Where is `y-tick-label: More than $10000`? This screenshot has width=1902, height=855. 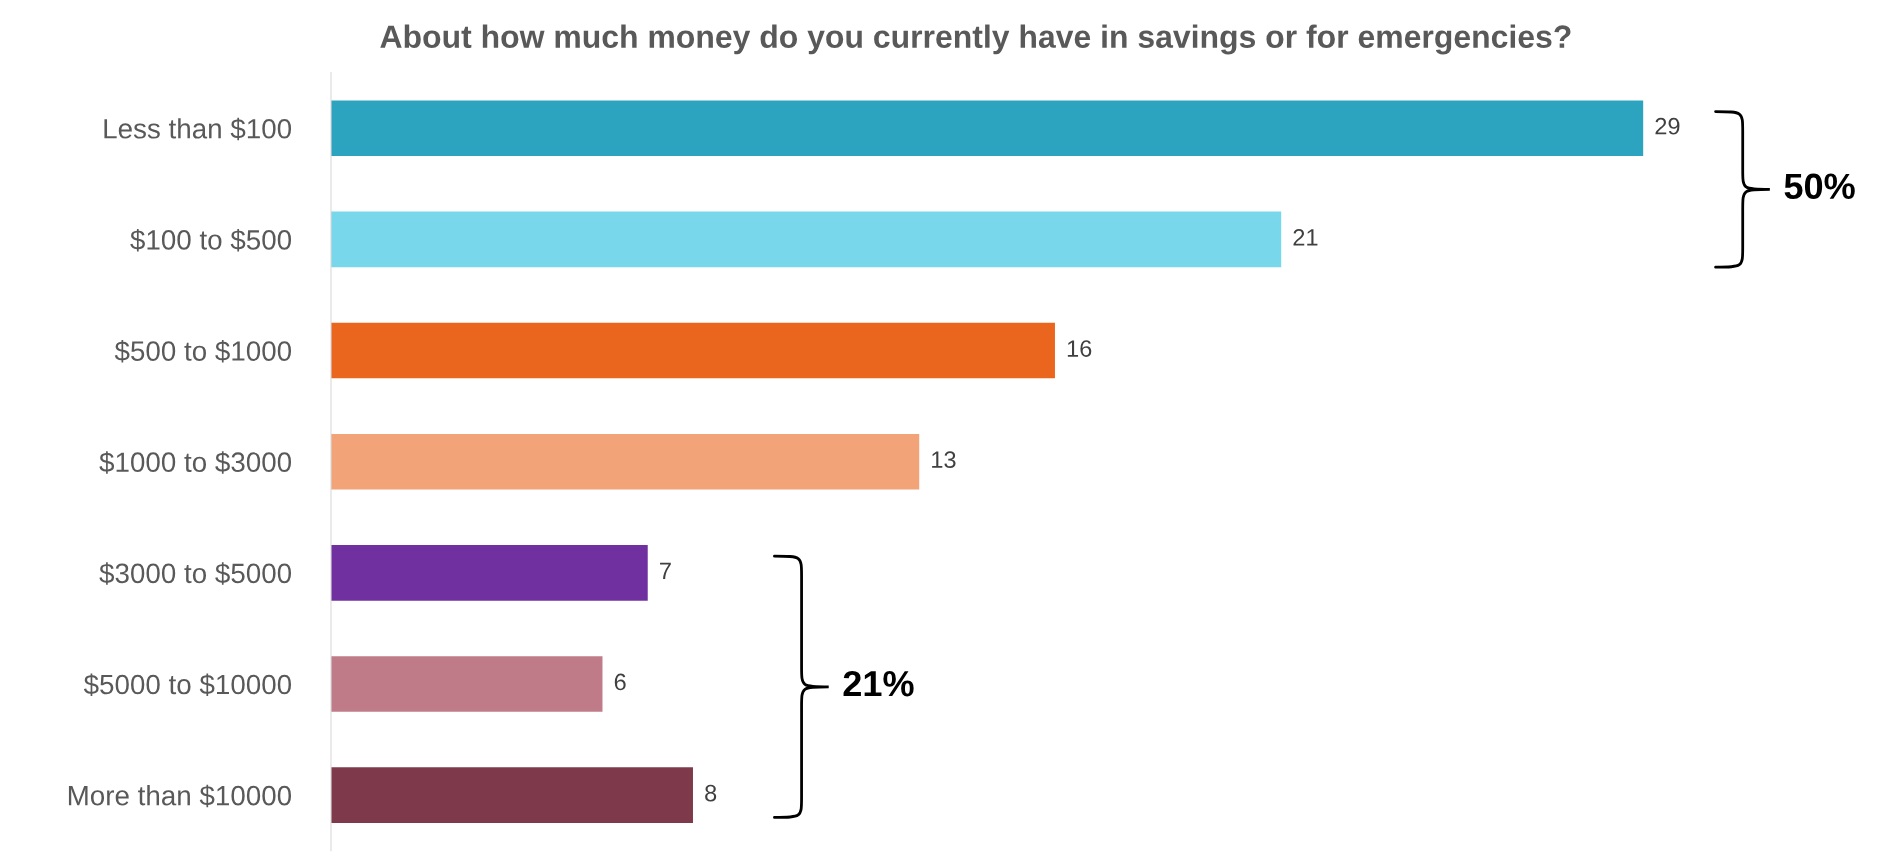 y-tick-label: More than $10000 is located at coordinates (180, 796).